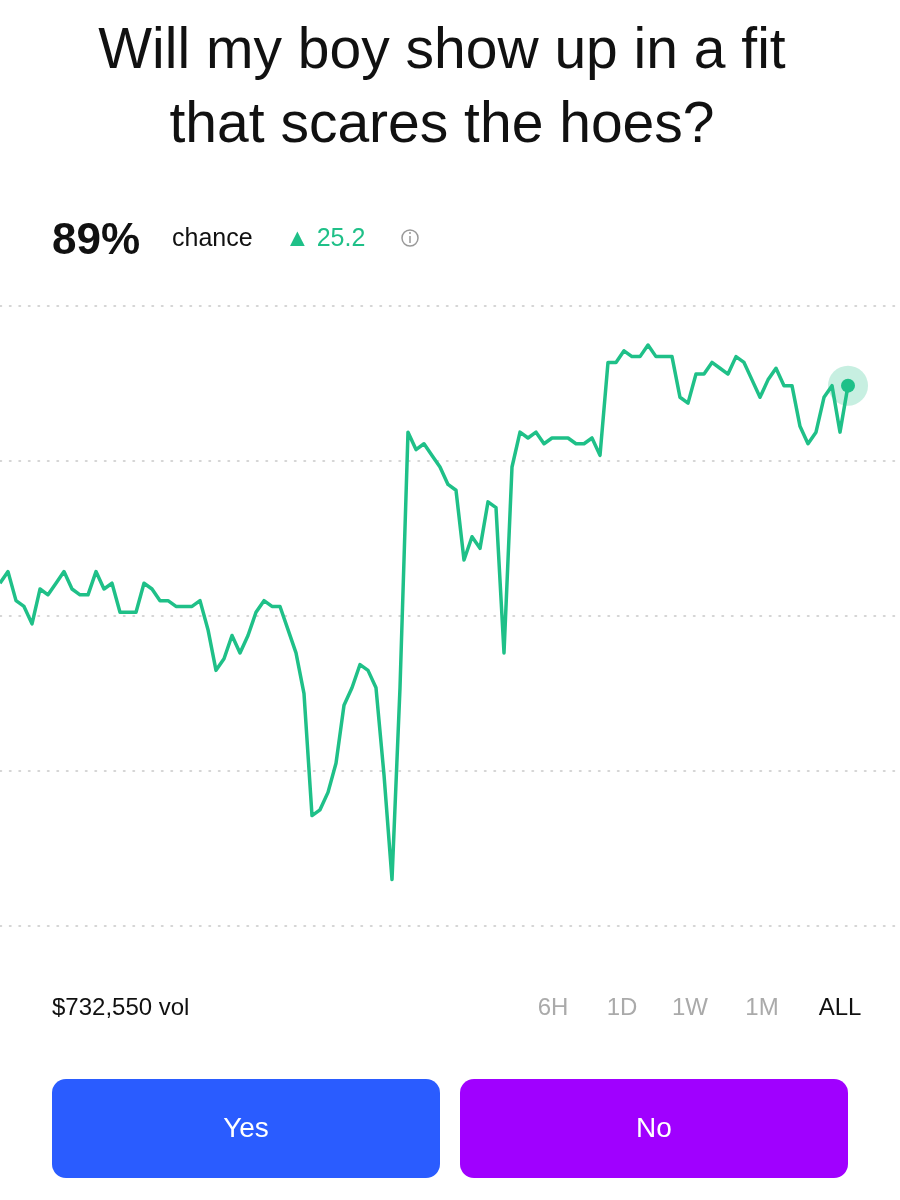 This screenshot has height=1200, width=900. I want to click on text: Yes, so click(246, 1127).